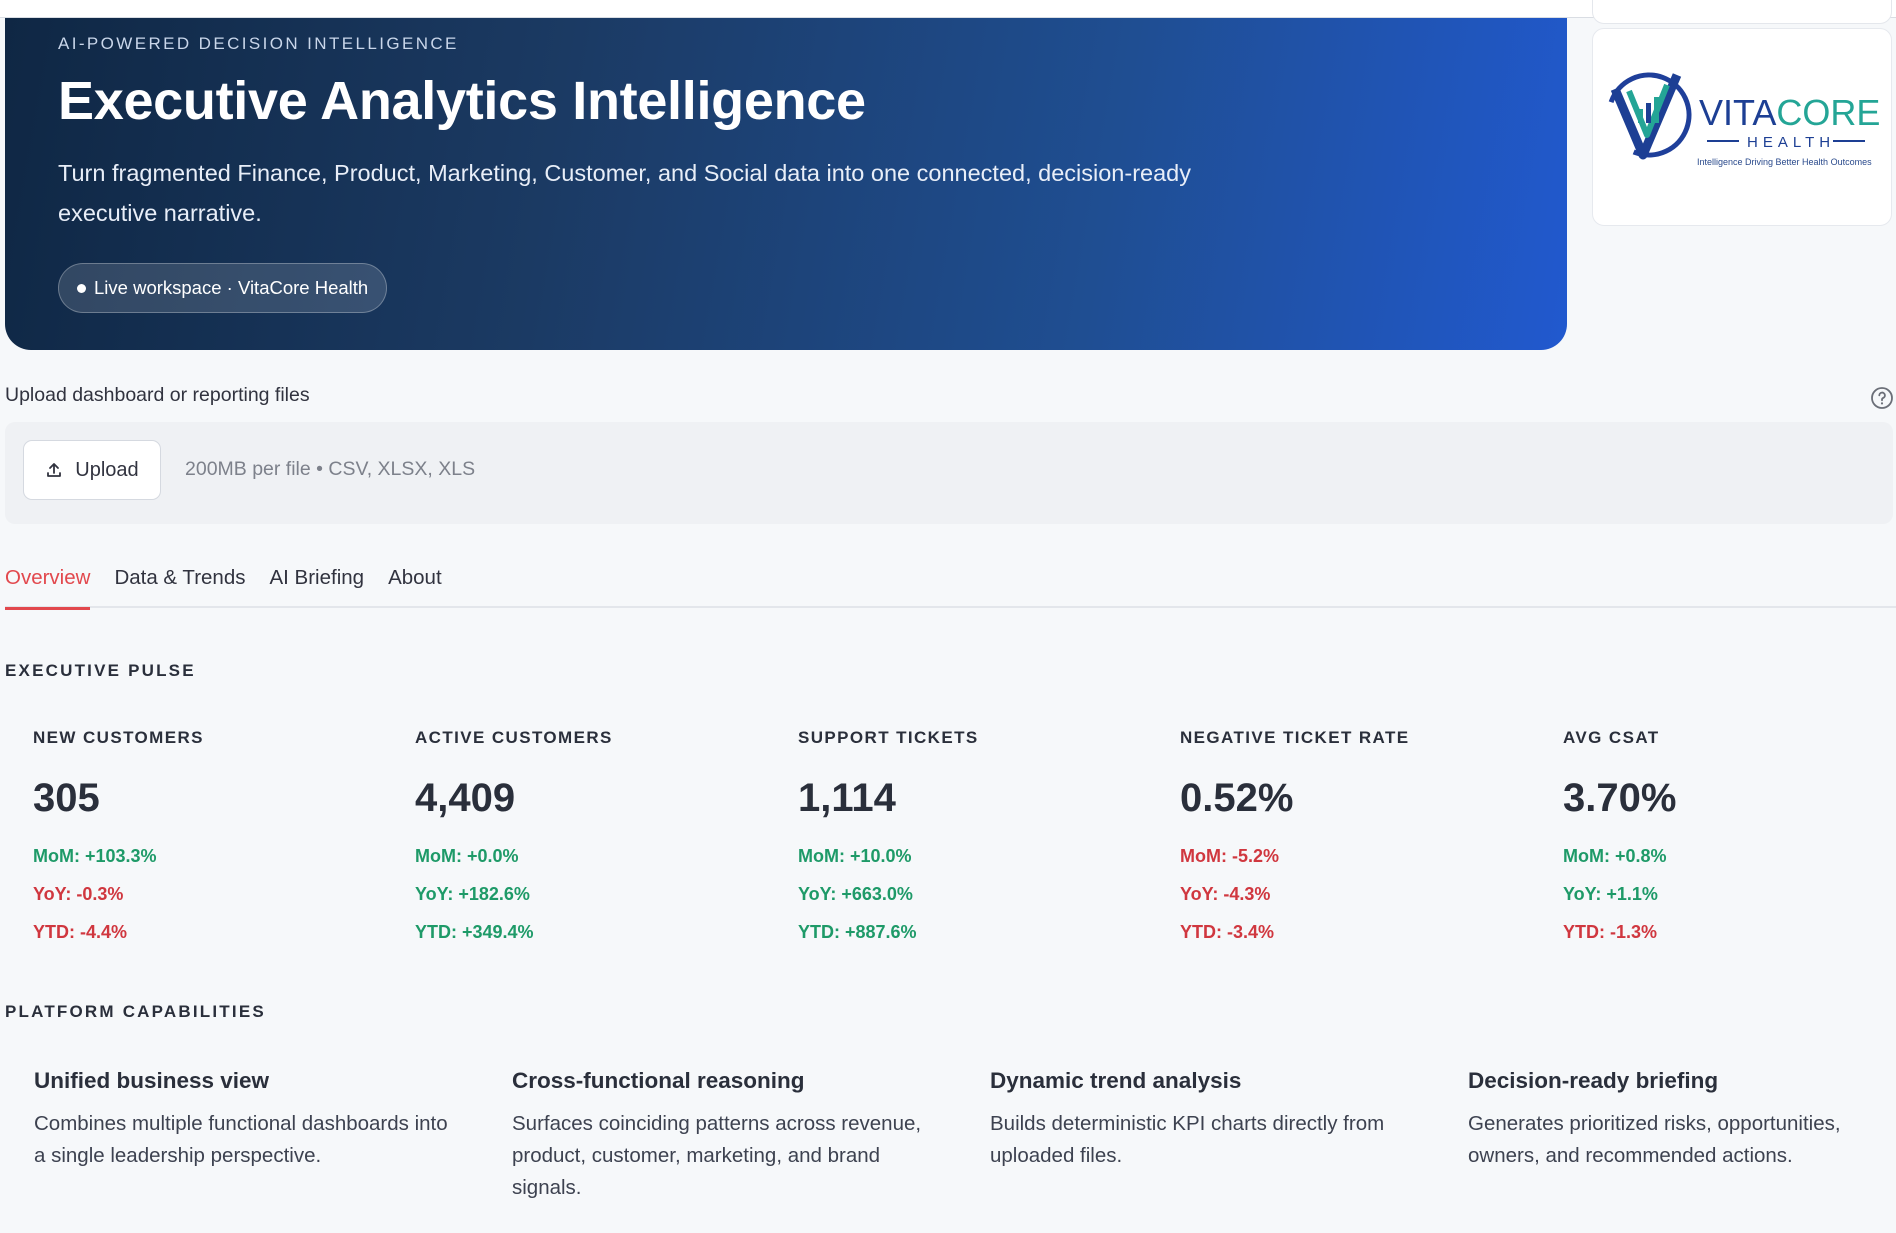 This screenshot has width=1896, height=1233. What do you see at coordinates (950, 586) in the screenshot?
I see `tab-bar: Overview Data & Trends AI Briefing About` at bounding box center [950, 586].